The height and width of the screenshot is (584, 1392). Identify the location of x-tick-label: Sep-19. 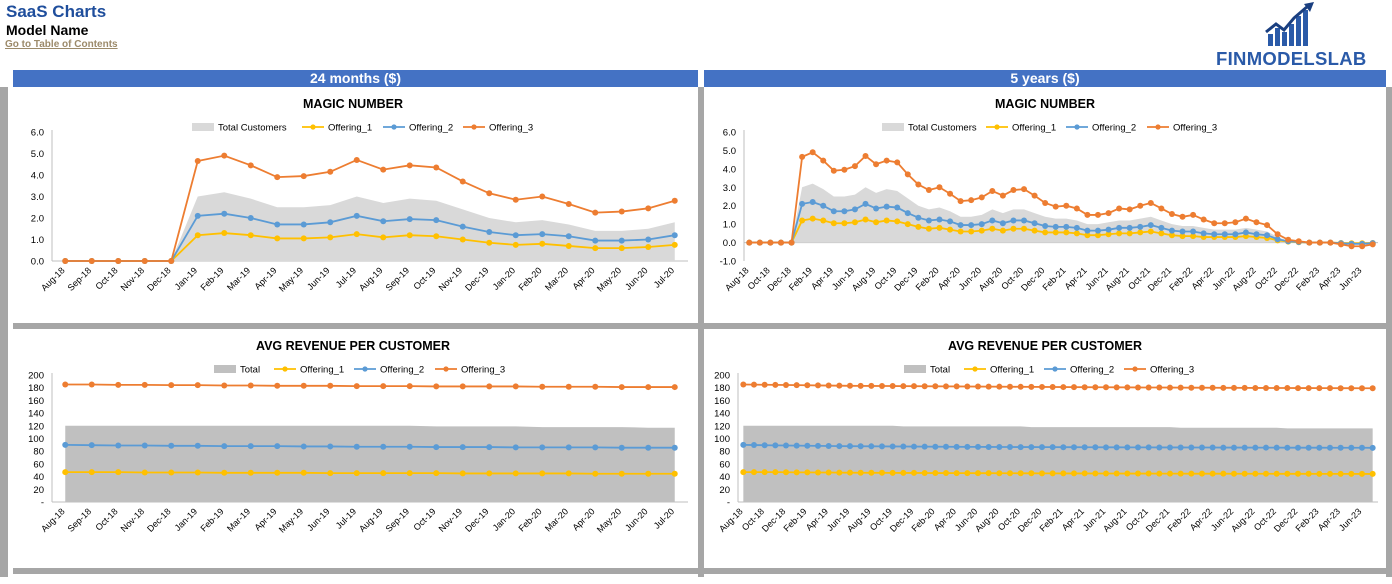
(398, 520).